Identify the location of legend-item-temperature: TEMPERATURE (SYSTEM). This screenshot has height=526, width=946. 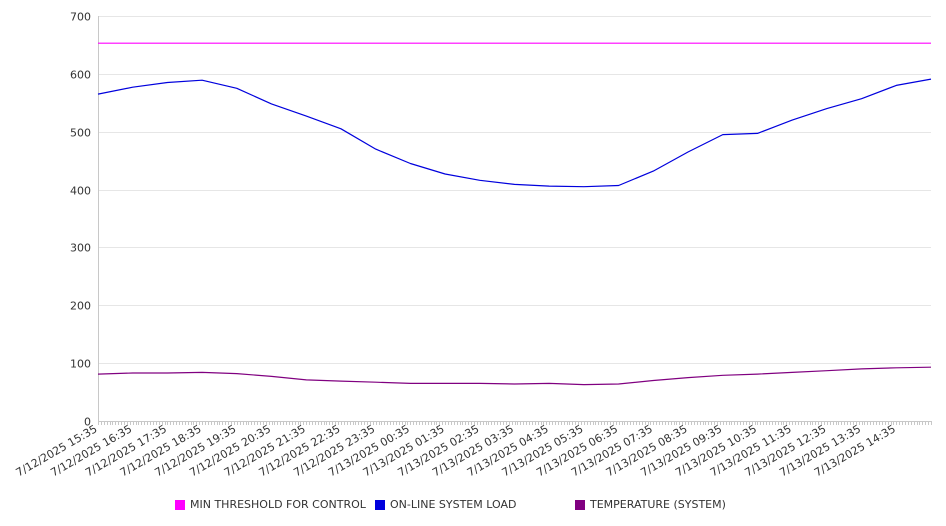
(650, 504).